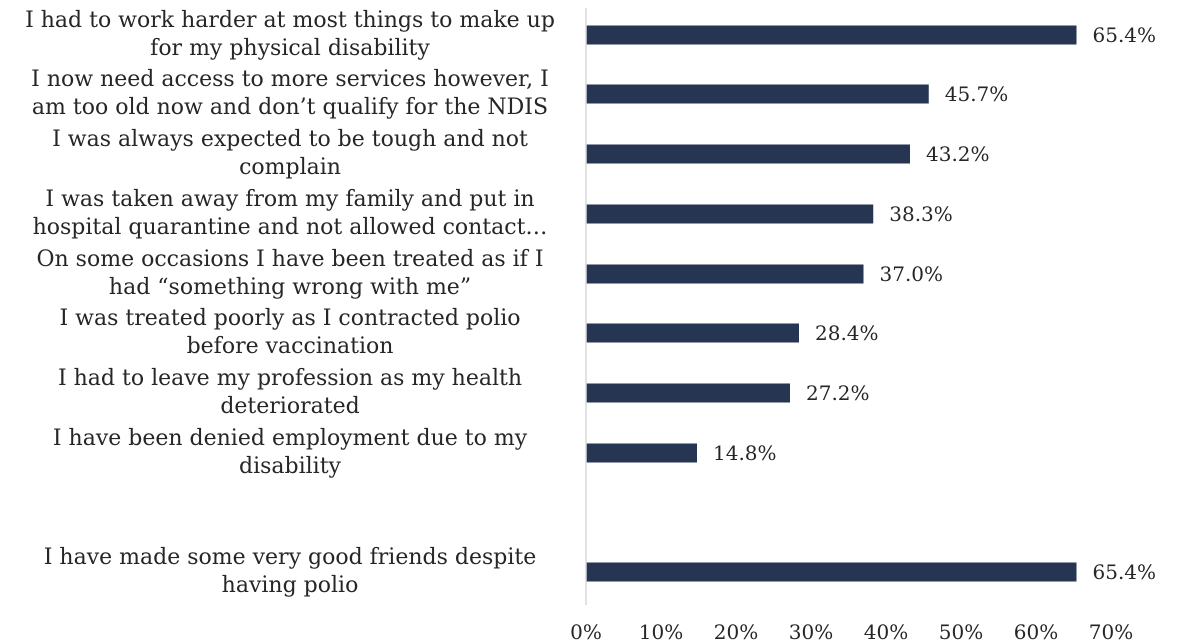 The height and width of the screenshot is (644, 1198). Describe the element at coordinates (1036, 632) in the screenshot. I see `x-tick-label: 60%` at that location.